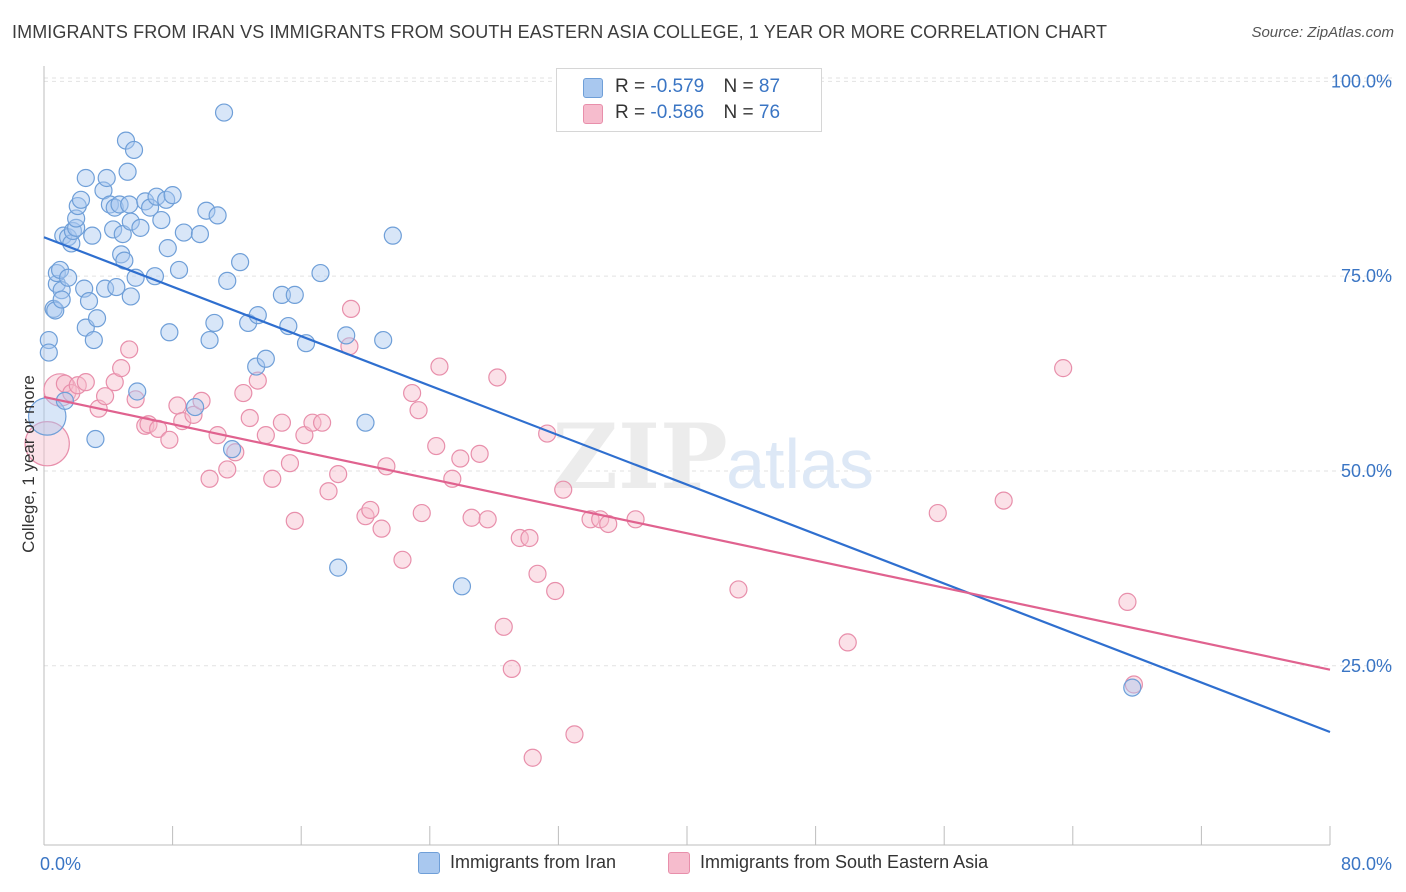  What do you see at coordinates (1361, 81) in the screenshot?
I see `y-tick-label: 100.0%` at bounding box center [1361, 81].